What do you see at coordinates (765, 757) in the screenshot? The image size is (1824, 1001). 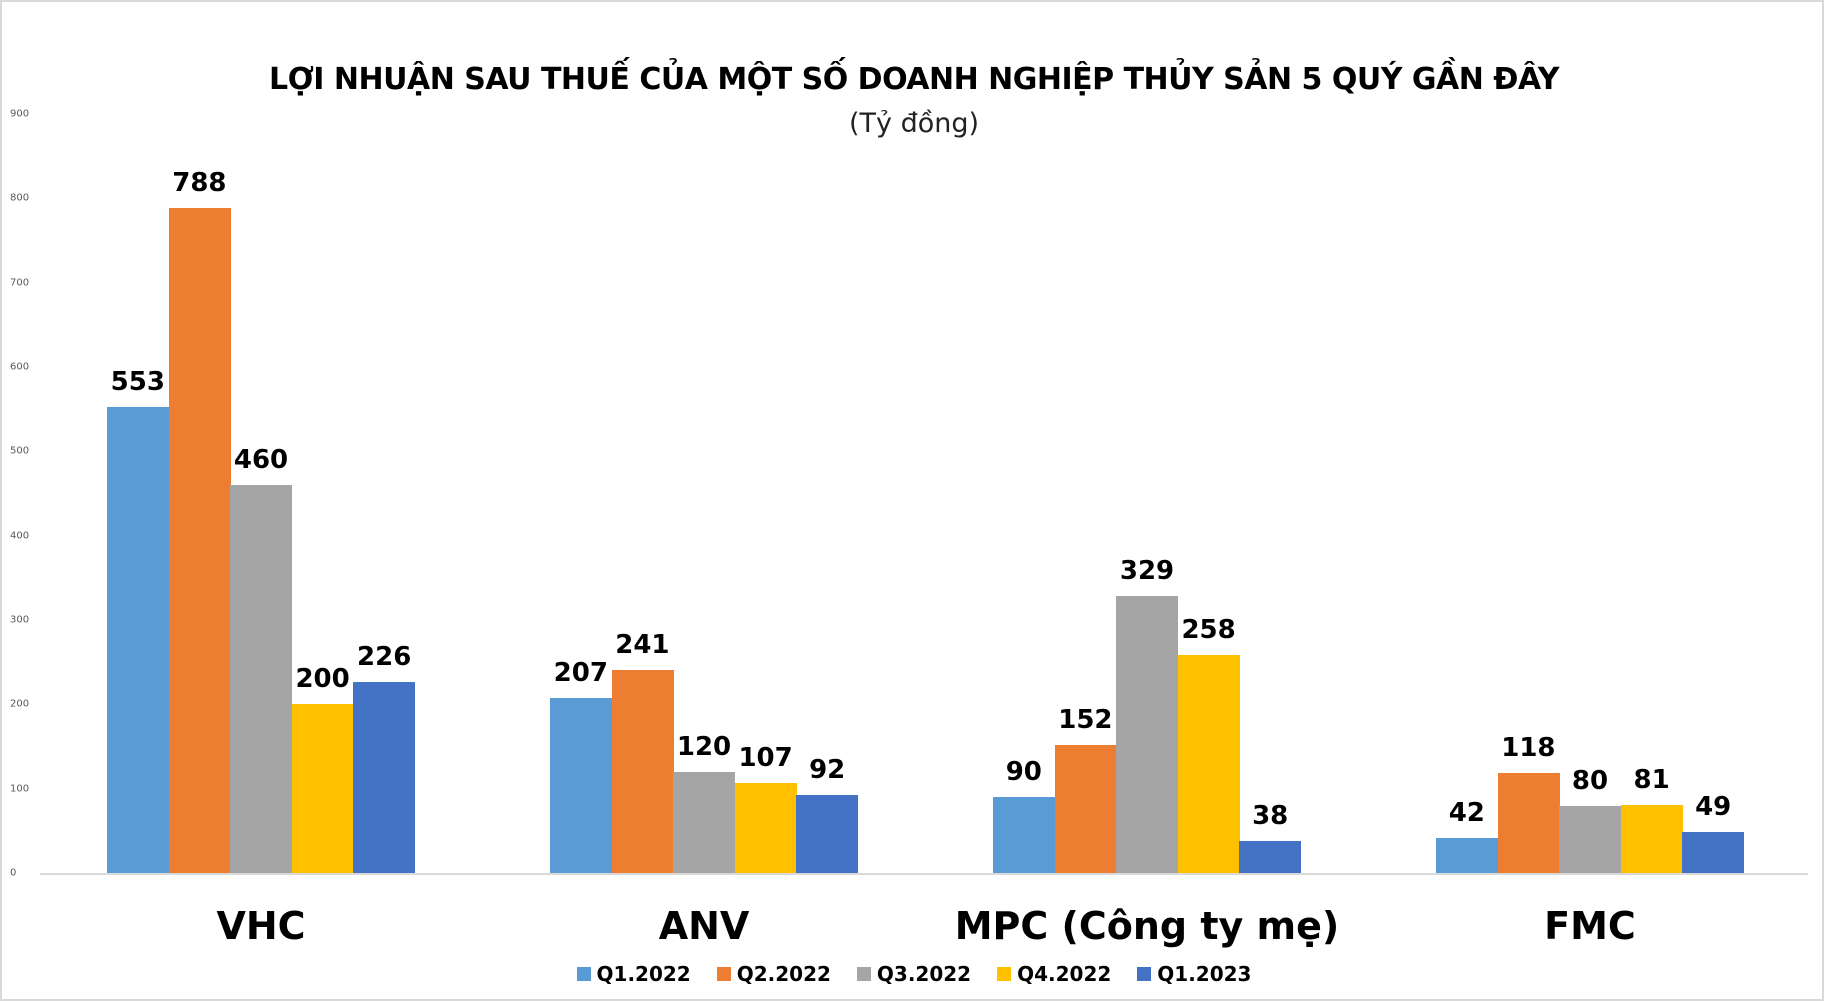 I see `data-label: 107` at bounding box center [765, 757].